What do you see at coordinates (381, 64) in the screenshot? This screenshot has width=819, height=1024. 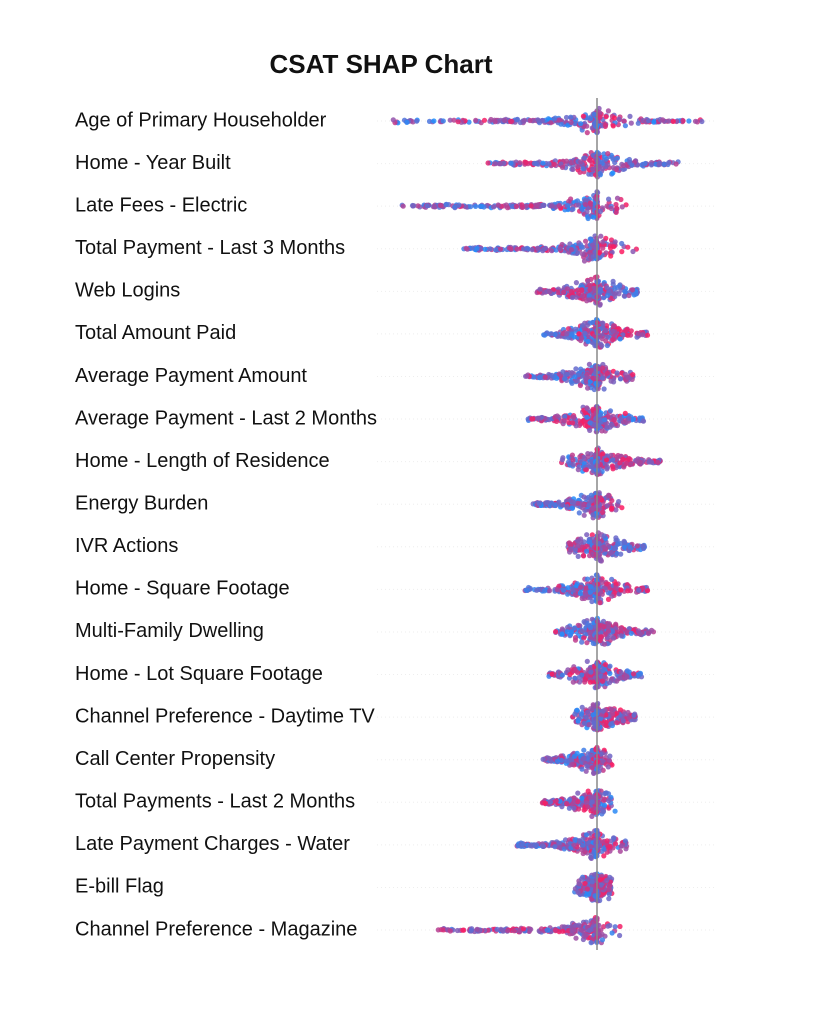 I see `chart-title: CSAT SHAP Chart` at bounding box center [381, 64].